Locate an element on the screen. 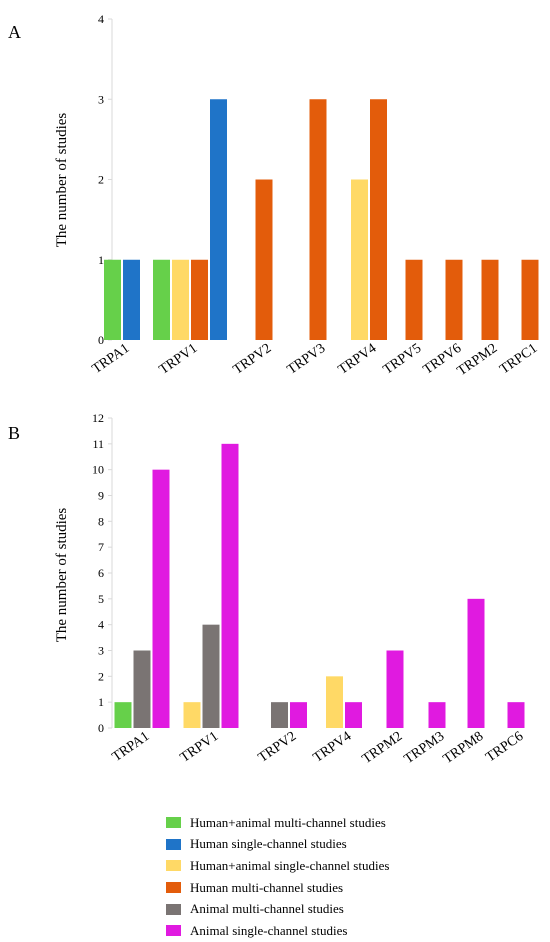 This screenshot has height=942, width=550. panel-b-bar-trpm8 is located at coordinates (476, 663).